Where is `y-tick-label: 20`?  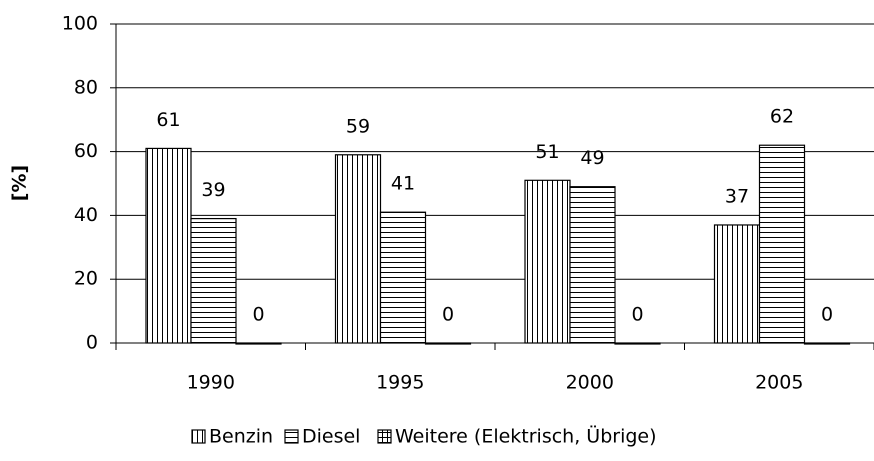 y-tick-label: 20 is located at coordinates (86, 279).